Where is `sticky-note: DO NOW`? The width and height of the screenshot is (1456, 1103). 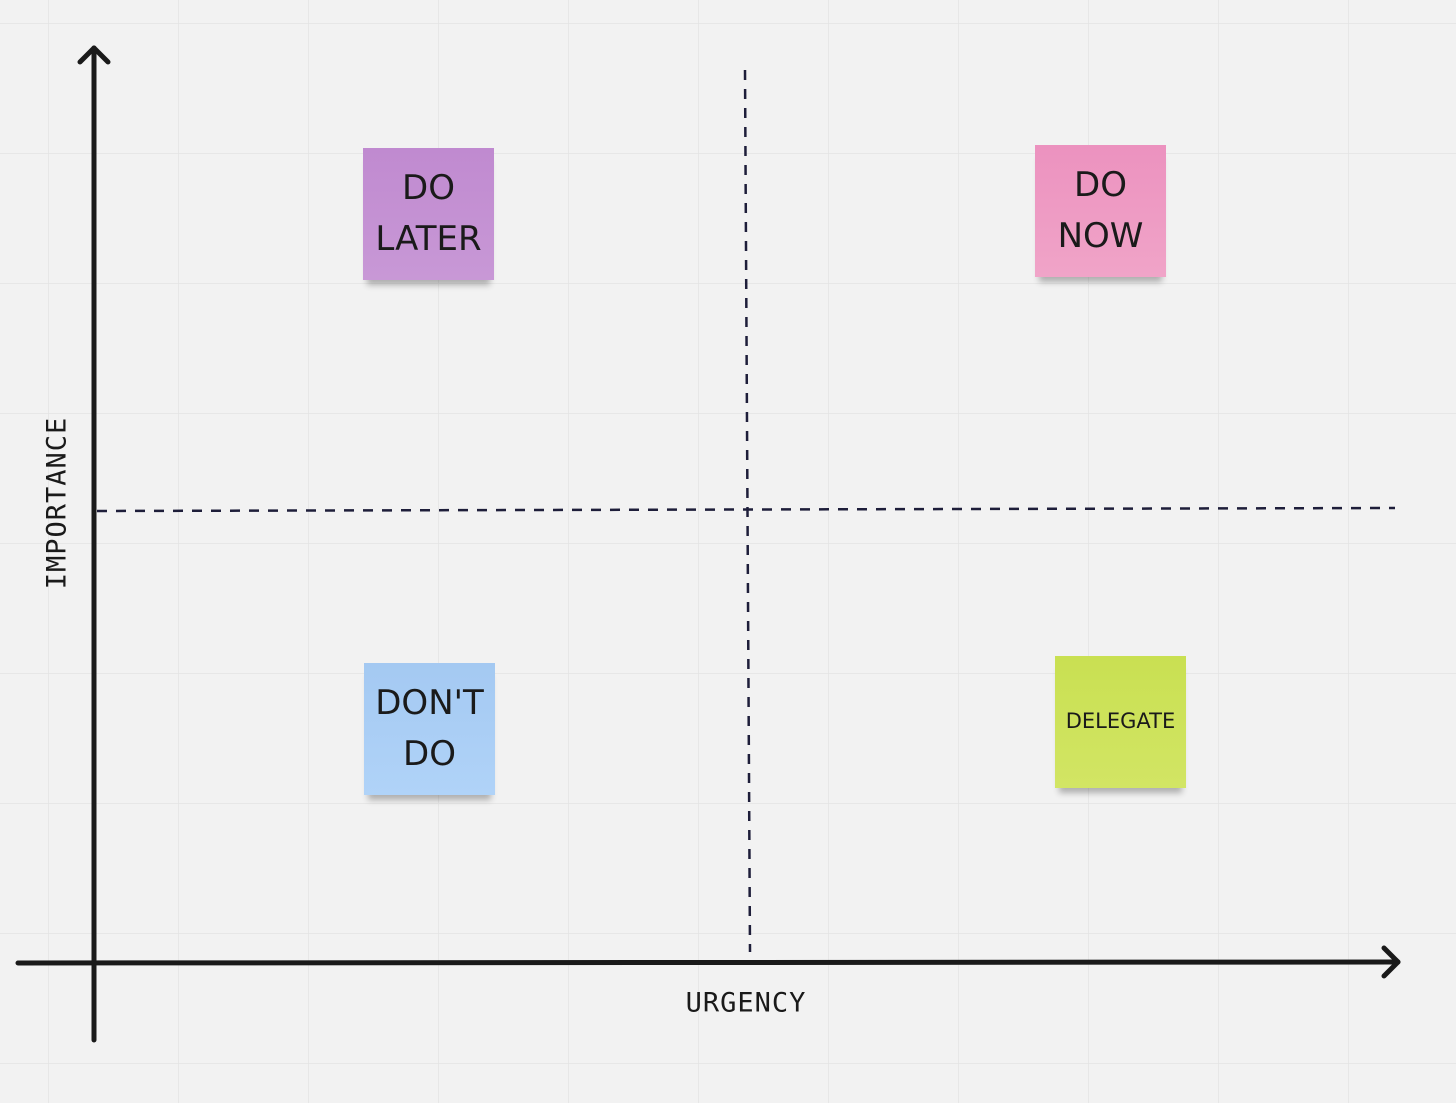 sticky-note: DO NOW is located at coordinates (1100, 211).